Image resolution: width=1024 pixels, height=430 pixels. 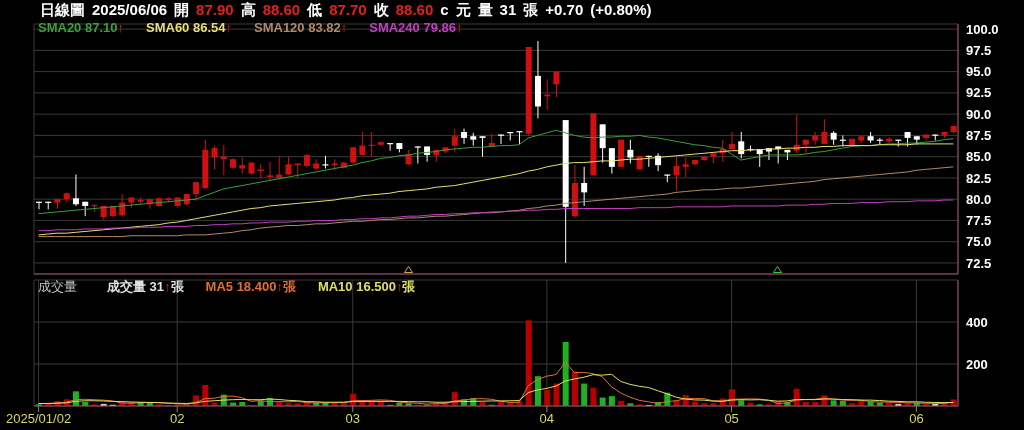 What do you see at coordinates (353, 419) in the screenshot?
I see `x-tick-label: 03` at bounding box center [353, 419].